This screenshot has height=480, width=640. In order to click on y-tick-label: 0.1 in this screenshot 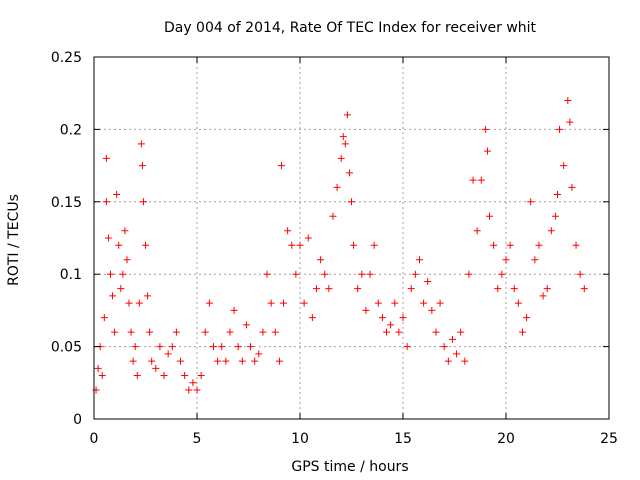, I will do `click(71, 275)`.